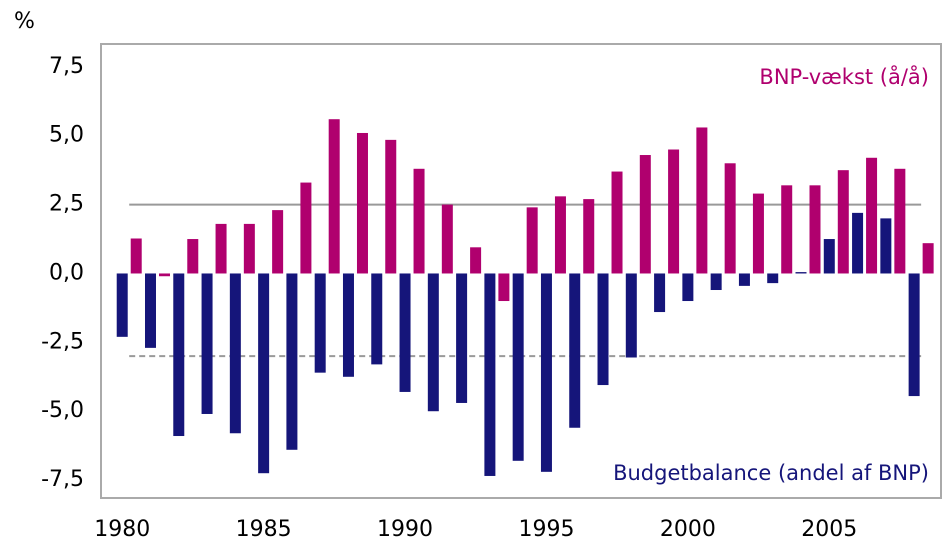 The image size is (947, 553). I want to click on y-tick-label: 7,5, so click(66, 66).